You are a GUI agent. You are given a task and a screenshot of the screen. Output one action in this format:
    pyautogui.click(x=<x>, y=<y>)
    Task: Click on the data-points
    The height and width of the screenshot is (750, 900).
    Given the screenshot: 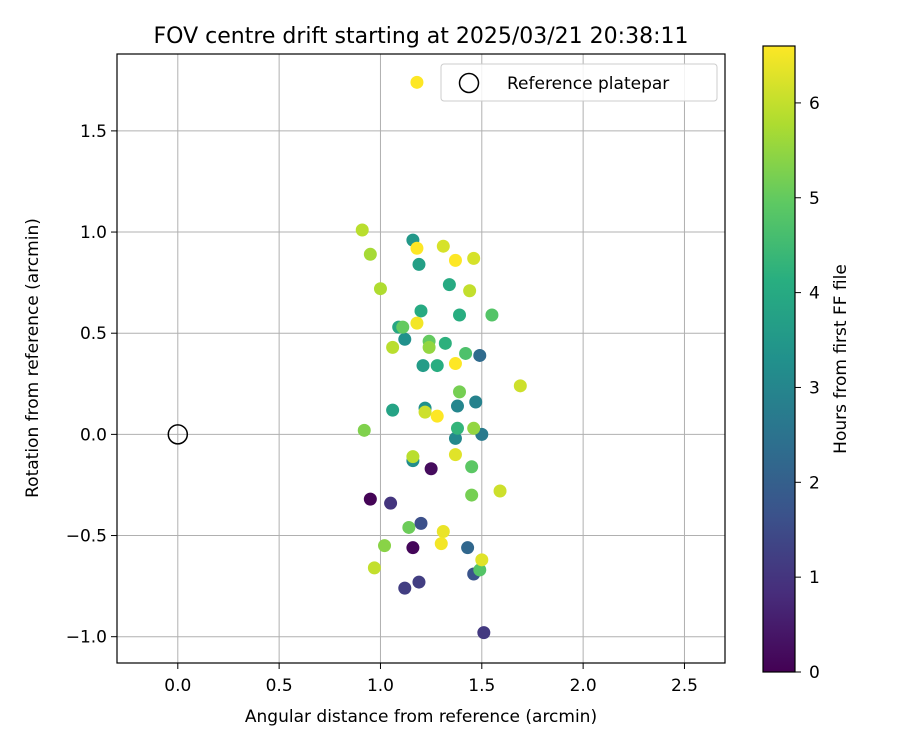 What is the action you would take?
    pyautogui.click(x=441, y=357)
    